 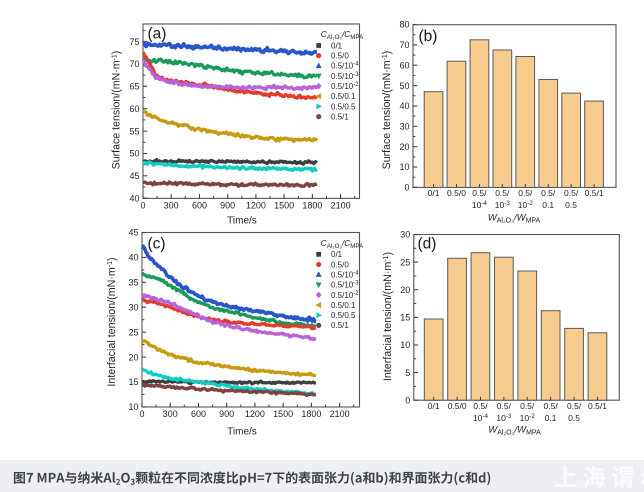 What do you see at coordinates (404, 25) in the screenshot?
I see `svg-text: 80` at bounding box center [404, 25].